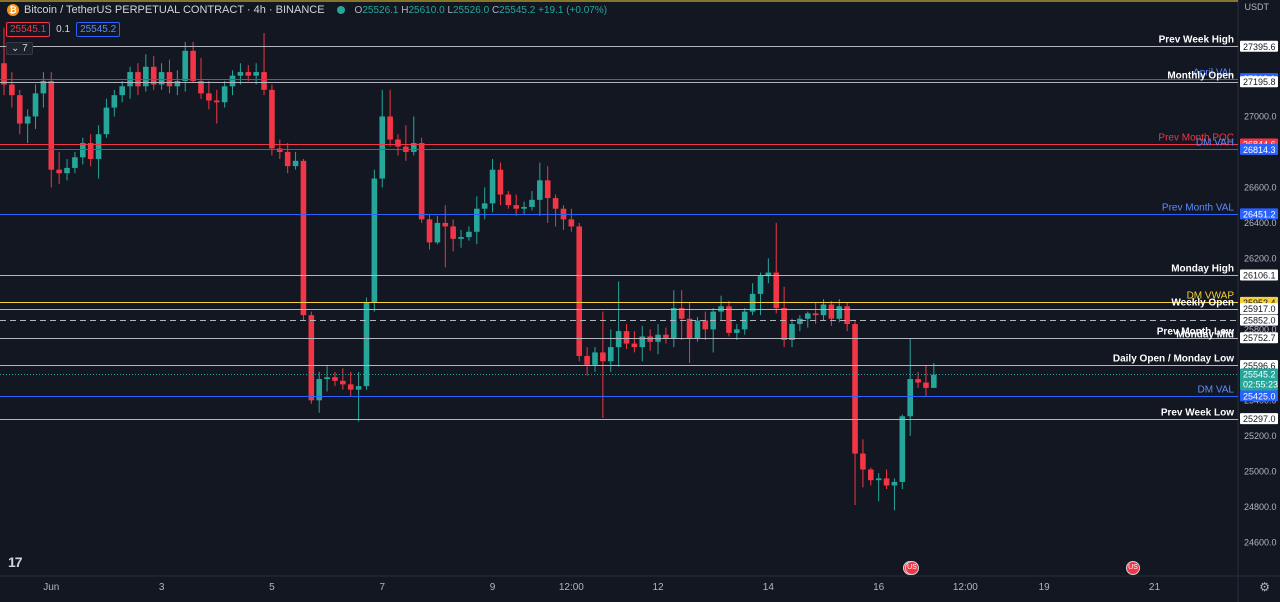  Describe the element at coordinates (340, 10) in the screenshot. I see `market-status-icon` at that location.